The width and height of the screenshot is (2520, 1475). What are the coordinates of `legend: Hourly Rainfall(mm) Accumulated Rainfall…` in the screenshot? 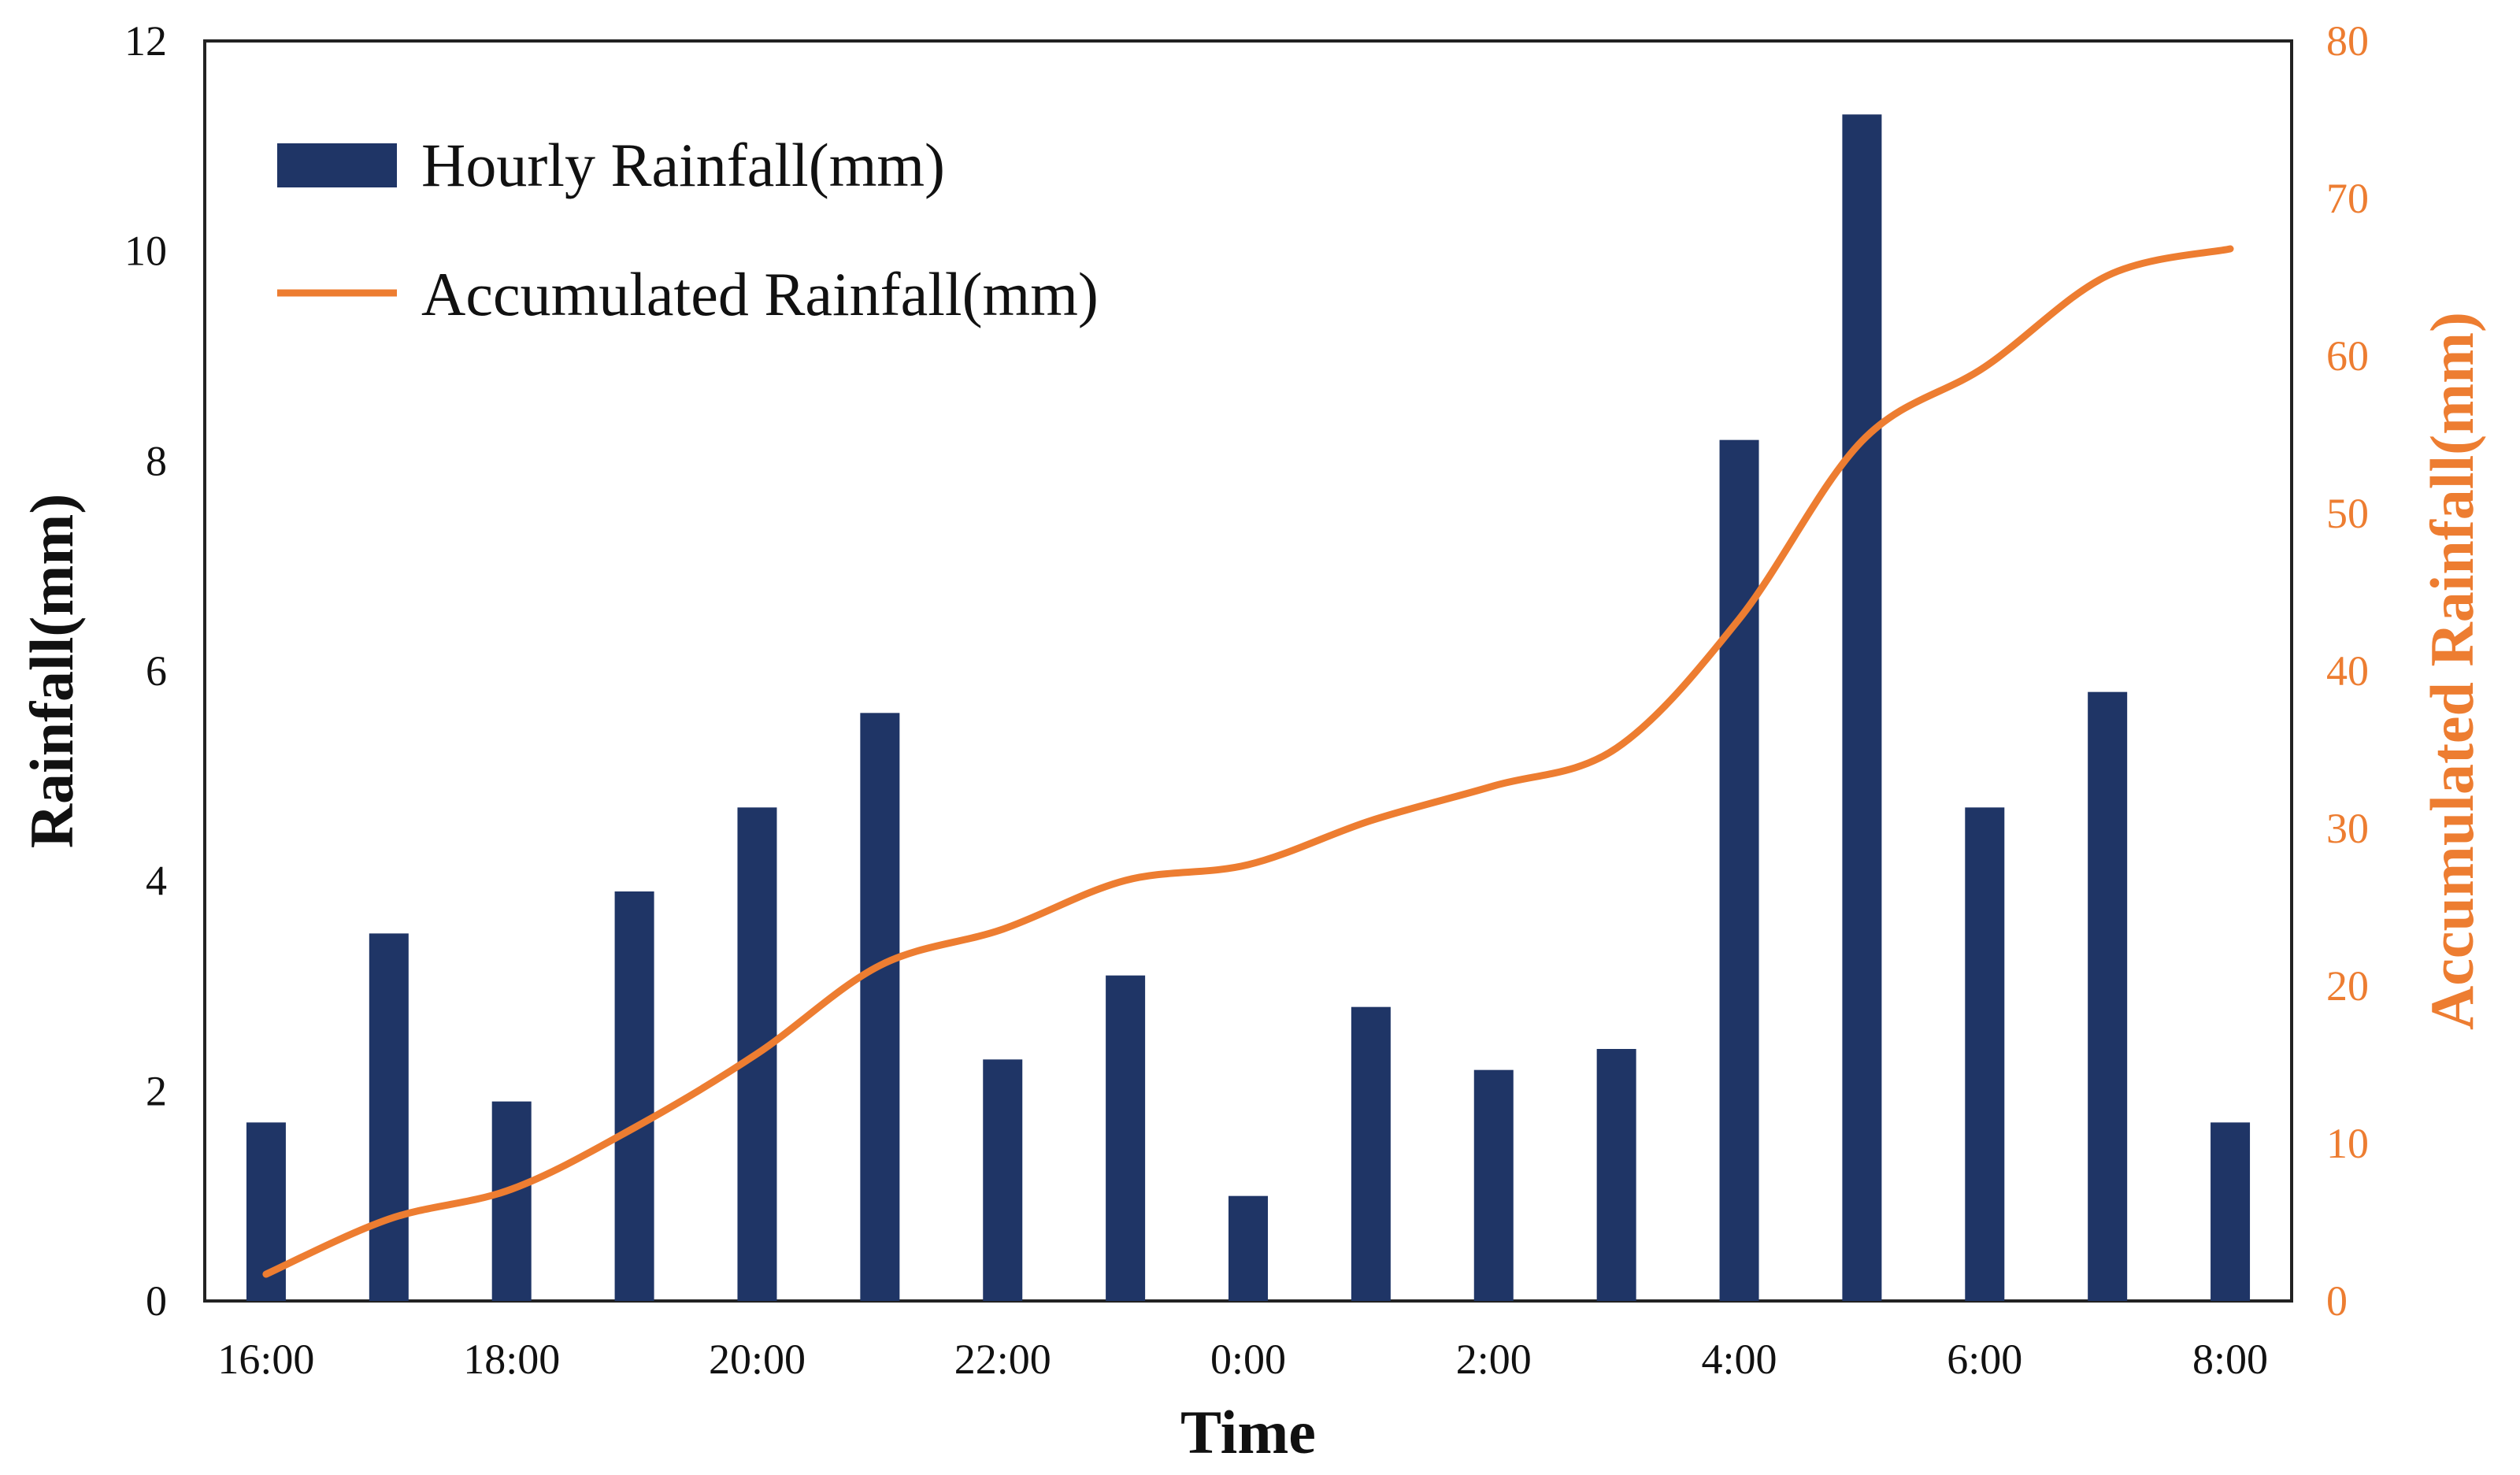 It's located at (688, 229).